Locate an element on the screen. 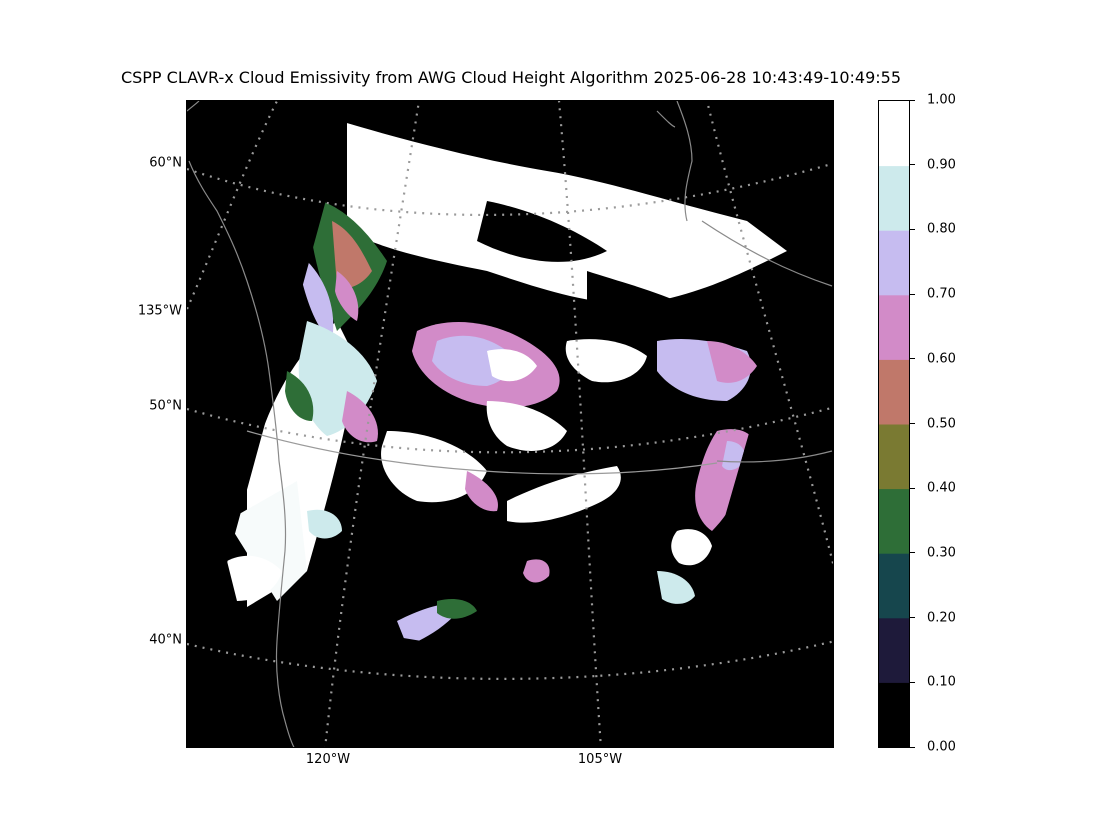 This screenshot has height=840, width=1120. colorbar-gradient is located at coordinates (894, 424).